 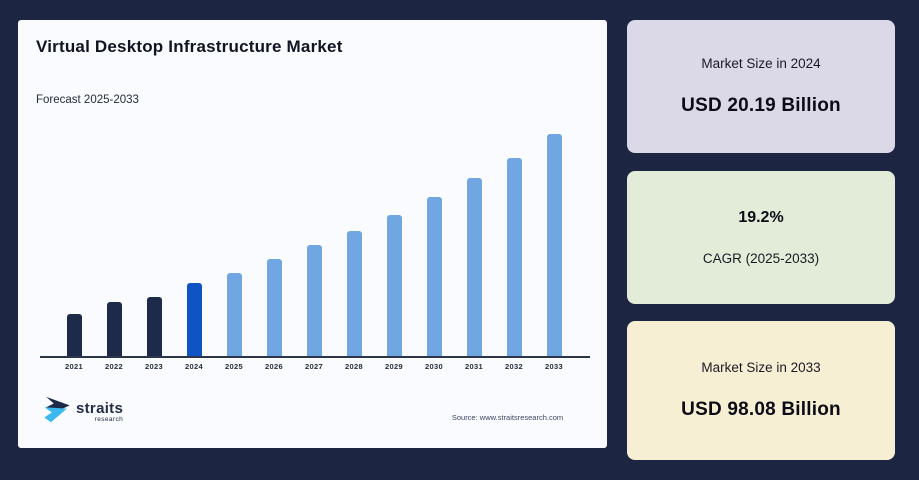 What do you see at coordinates (274, 307) in the screenshot?
I see `bar-2026` at bounding box center [274, 307].